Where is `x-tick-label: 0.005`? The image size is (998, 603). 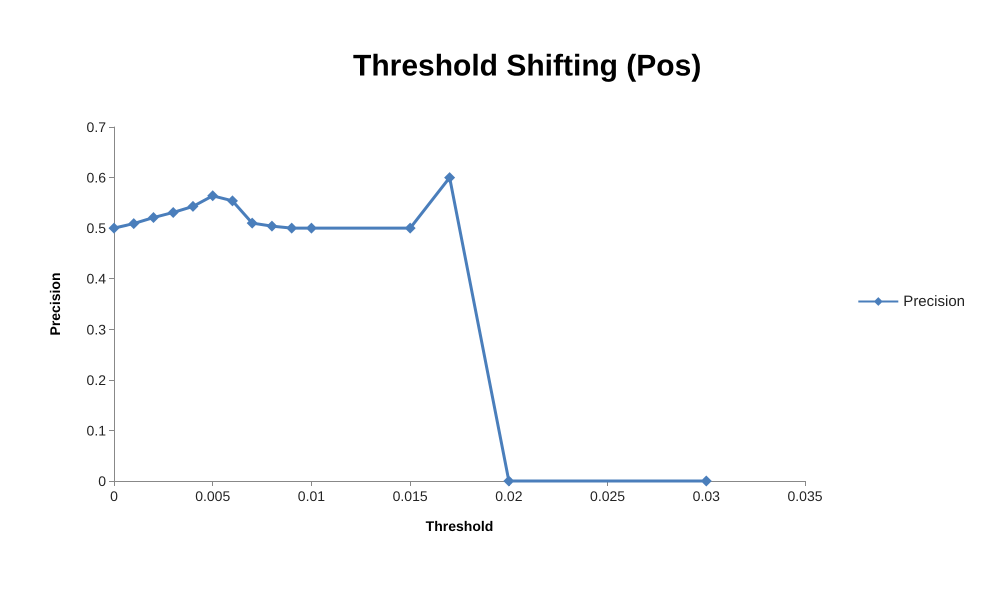 x-tick-label: 0.005 is located at coordinates (212, 496).